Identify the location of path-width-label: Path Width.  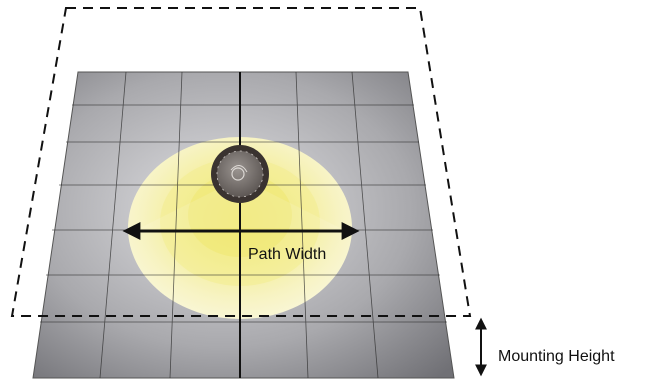
(287, 254).